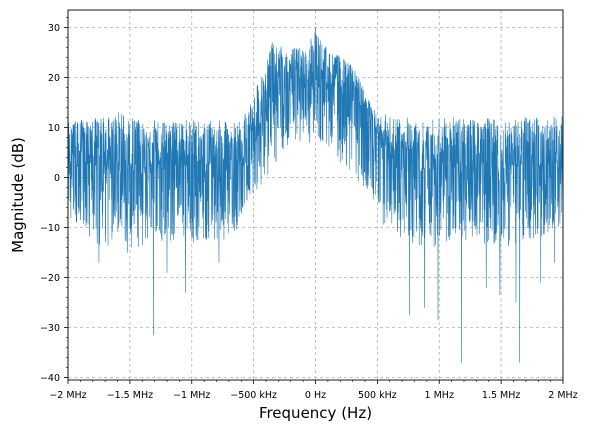 This screenshot has height=432, width=590. What do you see at coordinates (253, 395) in the screenshot?
I see `x-tick-label-3: −500 kHz` at bounding box center [253, 395].